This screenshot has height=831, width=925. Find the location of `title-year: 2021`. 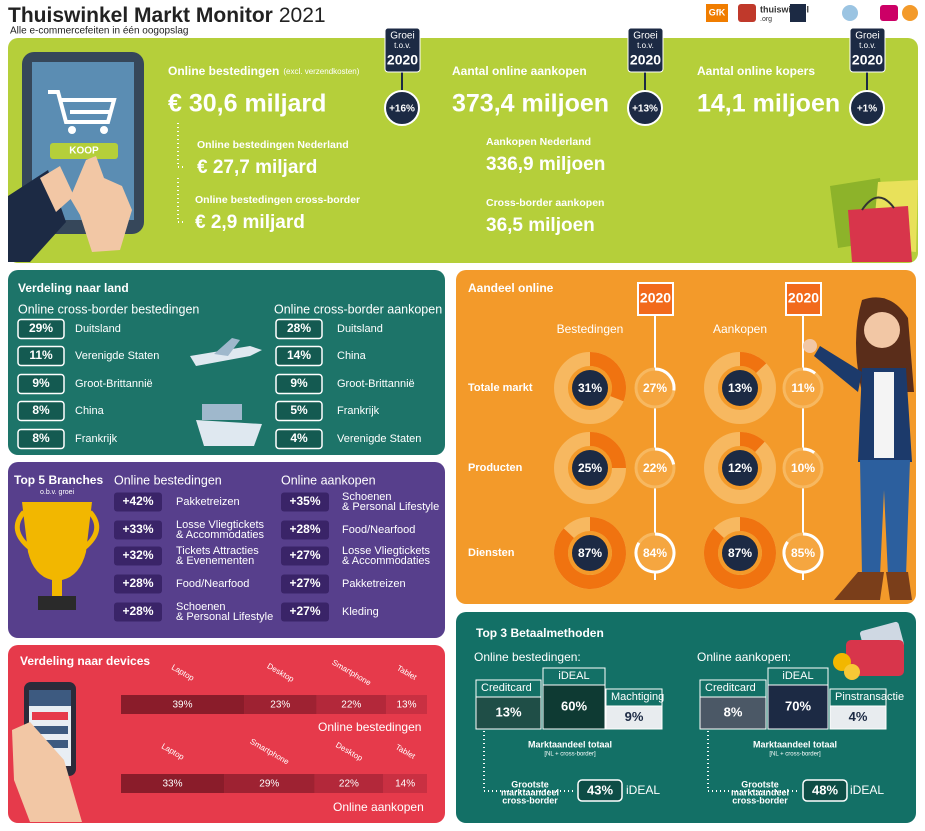

title-year: 2021 is located at coordinates (302, 15).